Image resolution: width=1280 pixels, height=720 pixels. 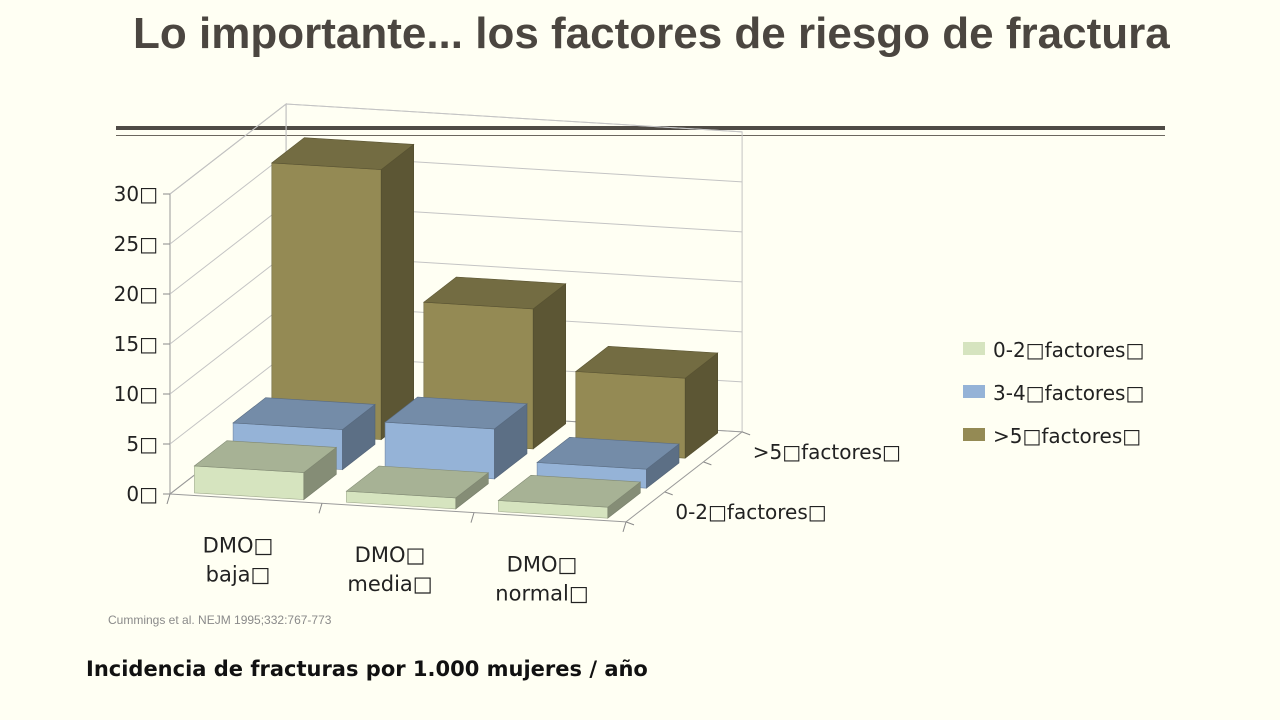 What do you see at coordinates (1068, 350) in the screenshot?
I see `legend-label: 0-2□factores□` at bounding box center [1068, 350].